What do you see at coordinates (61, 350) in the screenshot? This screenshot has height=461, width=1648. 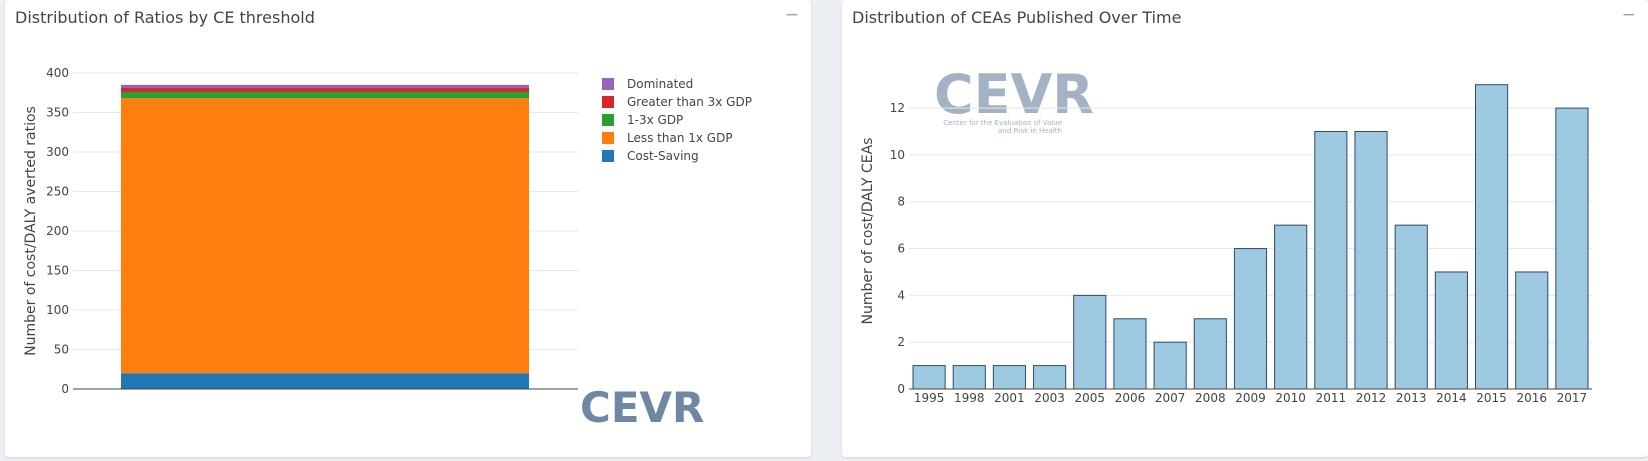 I see `y-tick-label: 50` at bounding box center [61, 350].